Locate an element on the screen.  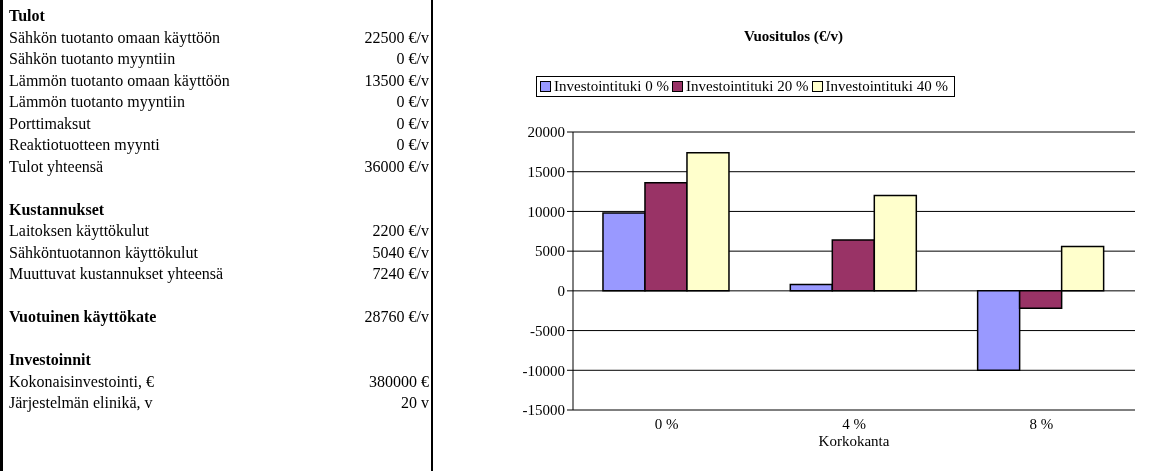
chart-title: Vuositulos (€/v) is located at coordinates (793, 36).